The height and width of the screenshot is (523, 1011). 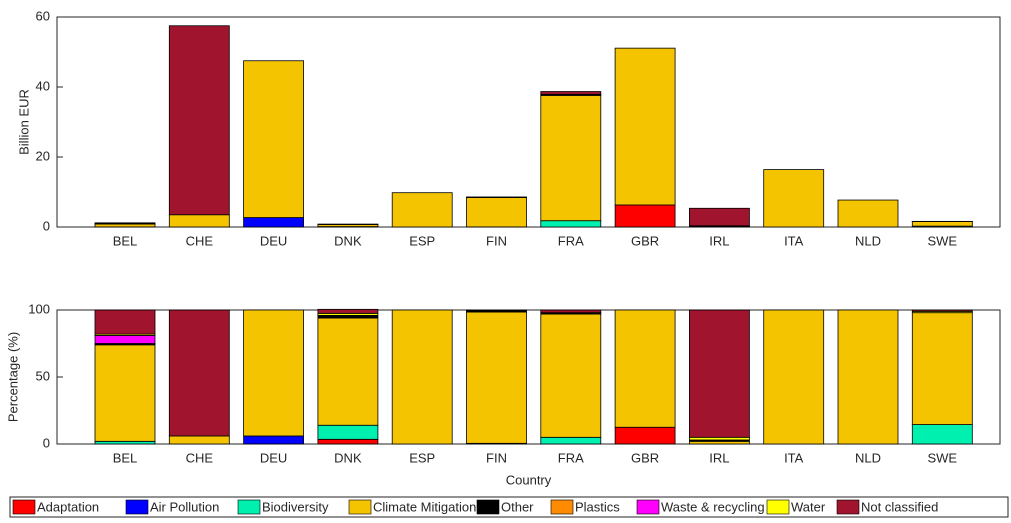 I want to click on x-axis-label: Country, so click(x=529, y=479).